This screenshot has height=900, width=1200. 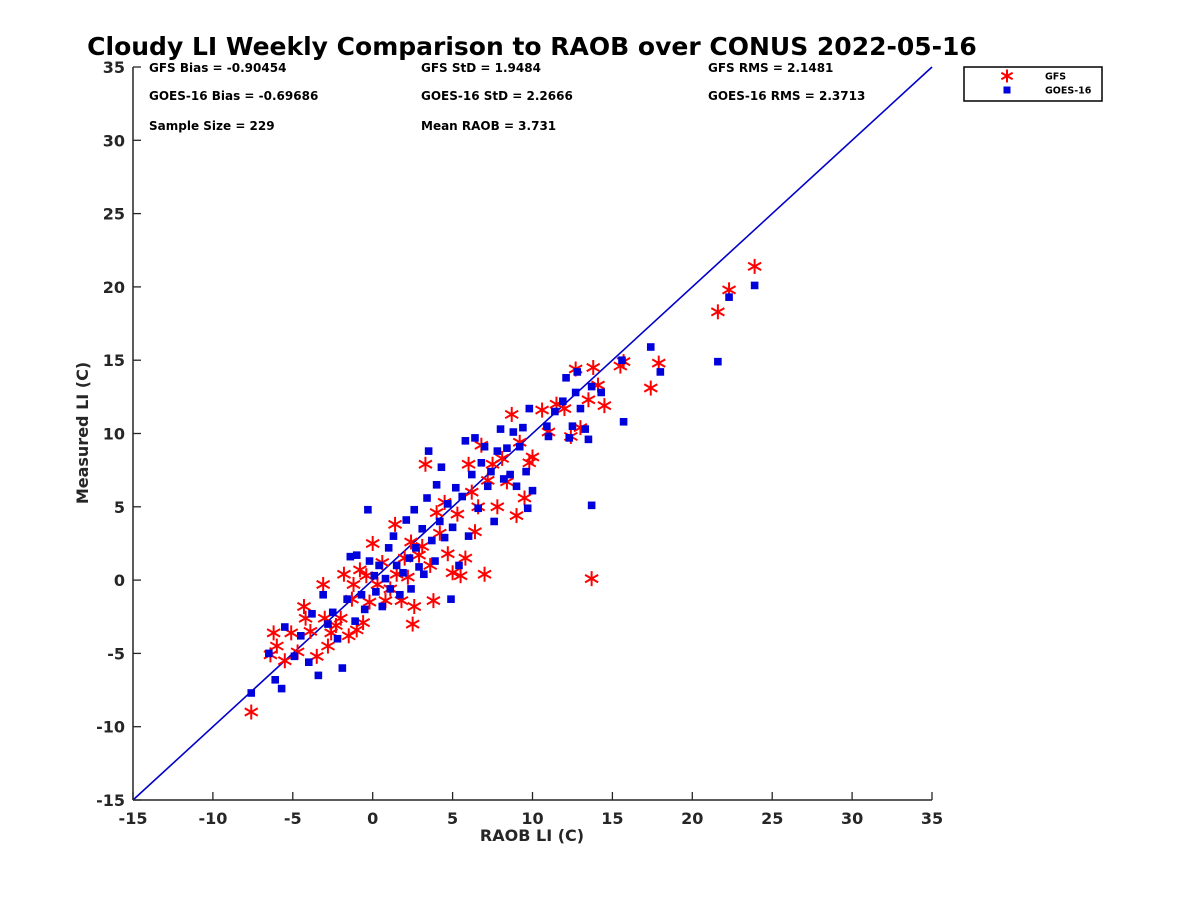 I want to click on x-tick-label: 30, so click(x=852, y=818).